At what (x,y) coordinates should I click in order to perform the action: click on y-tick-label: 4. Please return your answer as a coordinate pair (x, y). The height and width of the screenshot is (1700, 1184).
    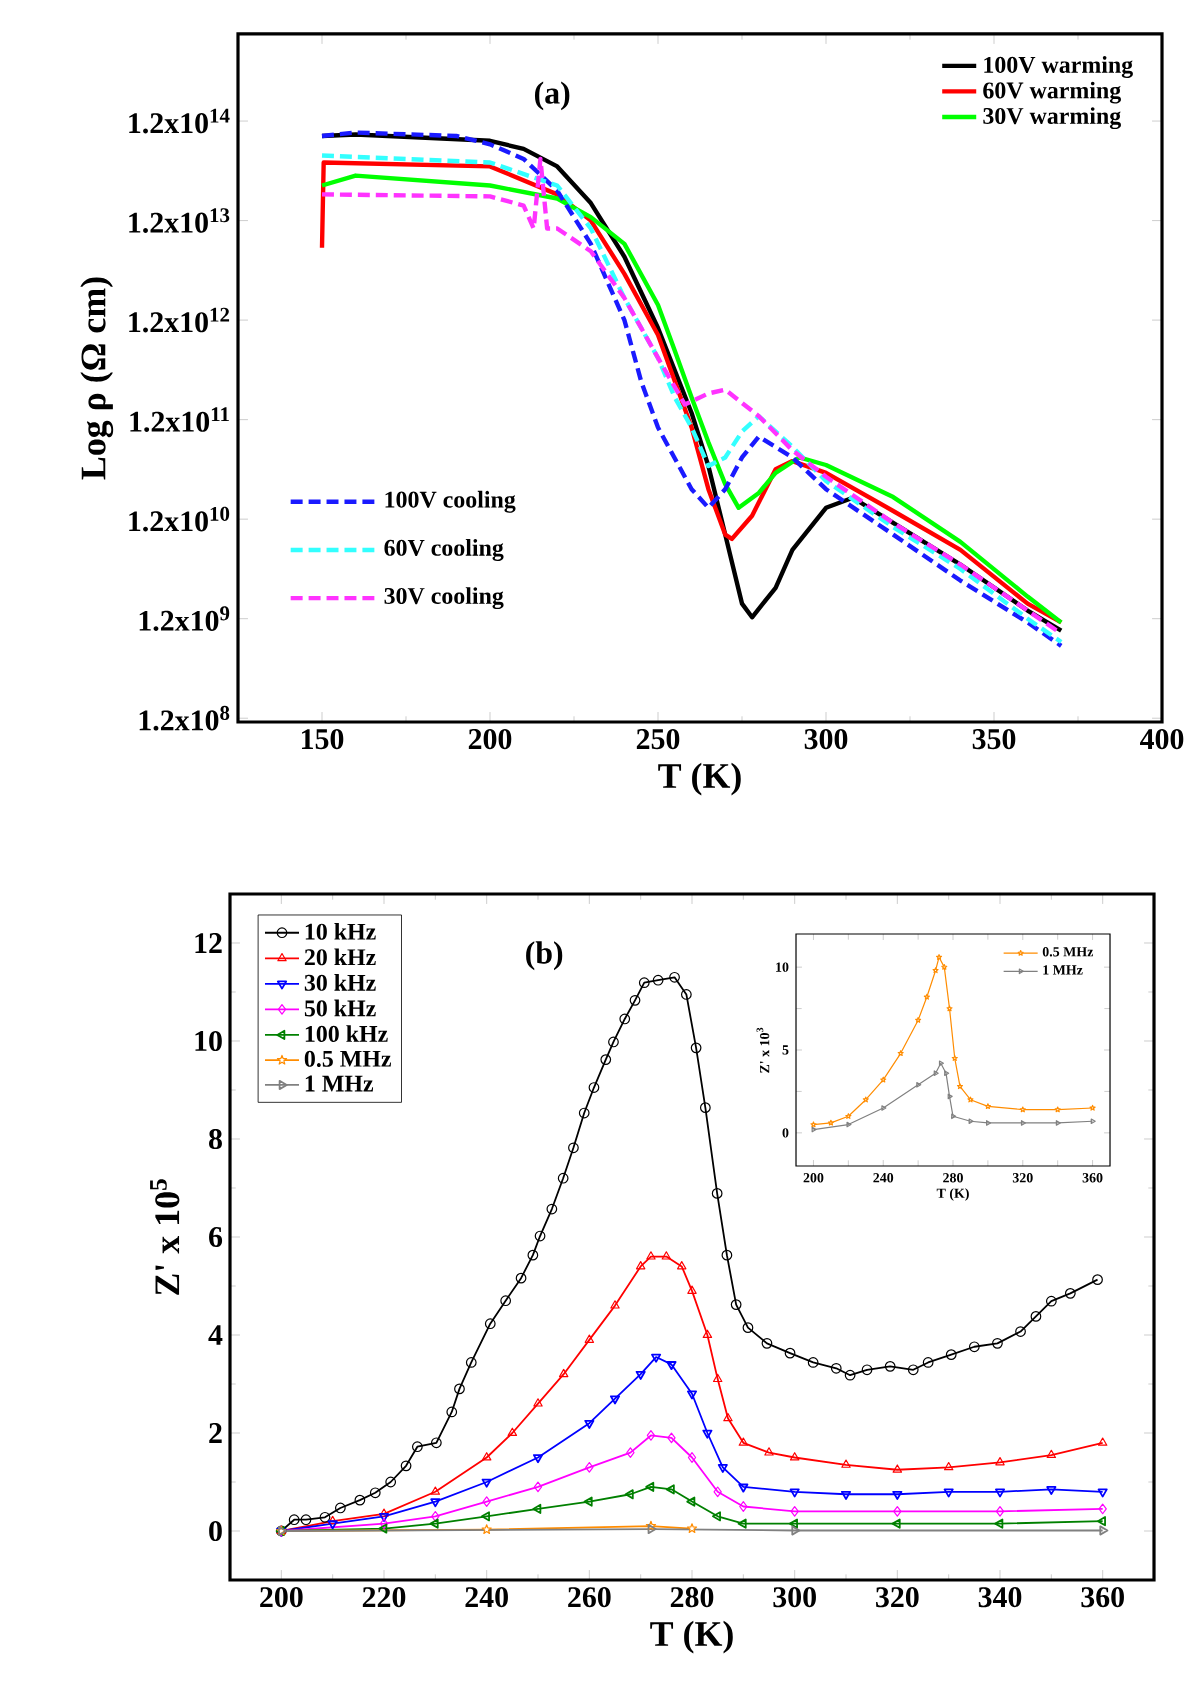
    Looking at the image, I should click on (215, 1335).